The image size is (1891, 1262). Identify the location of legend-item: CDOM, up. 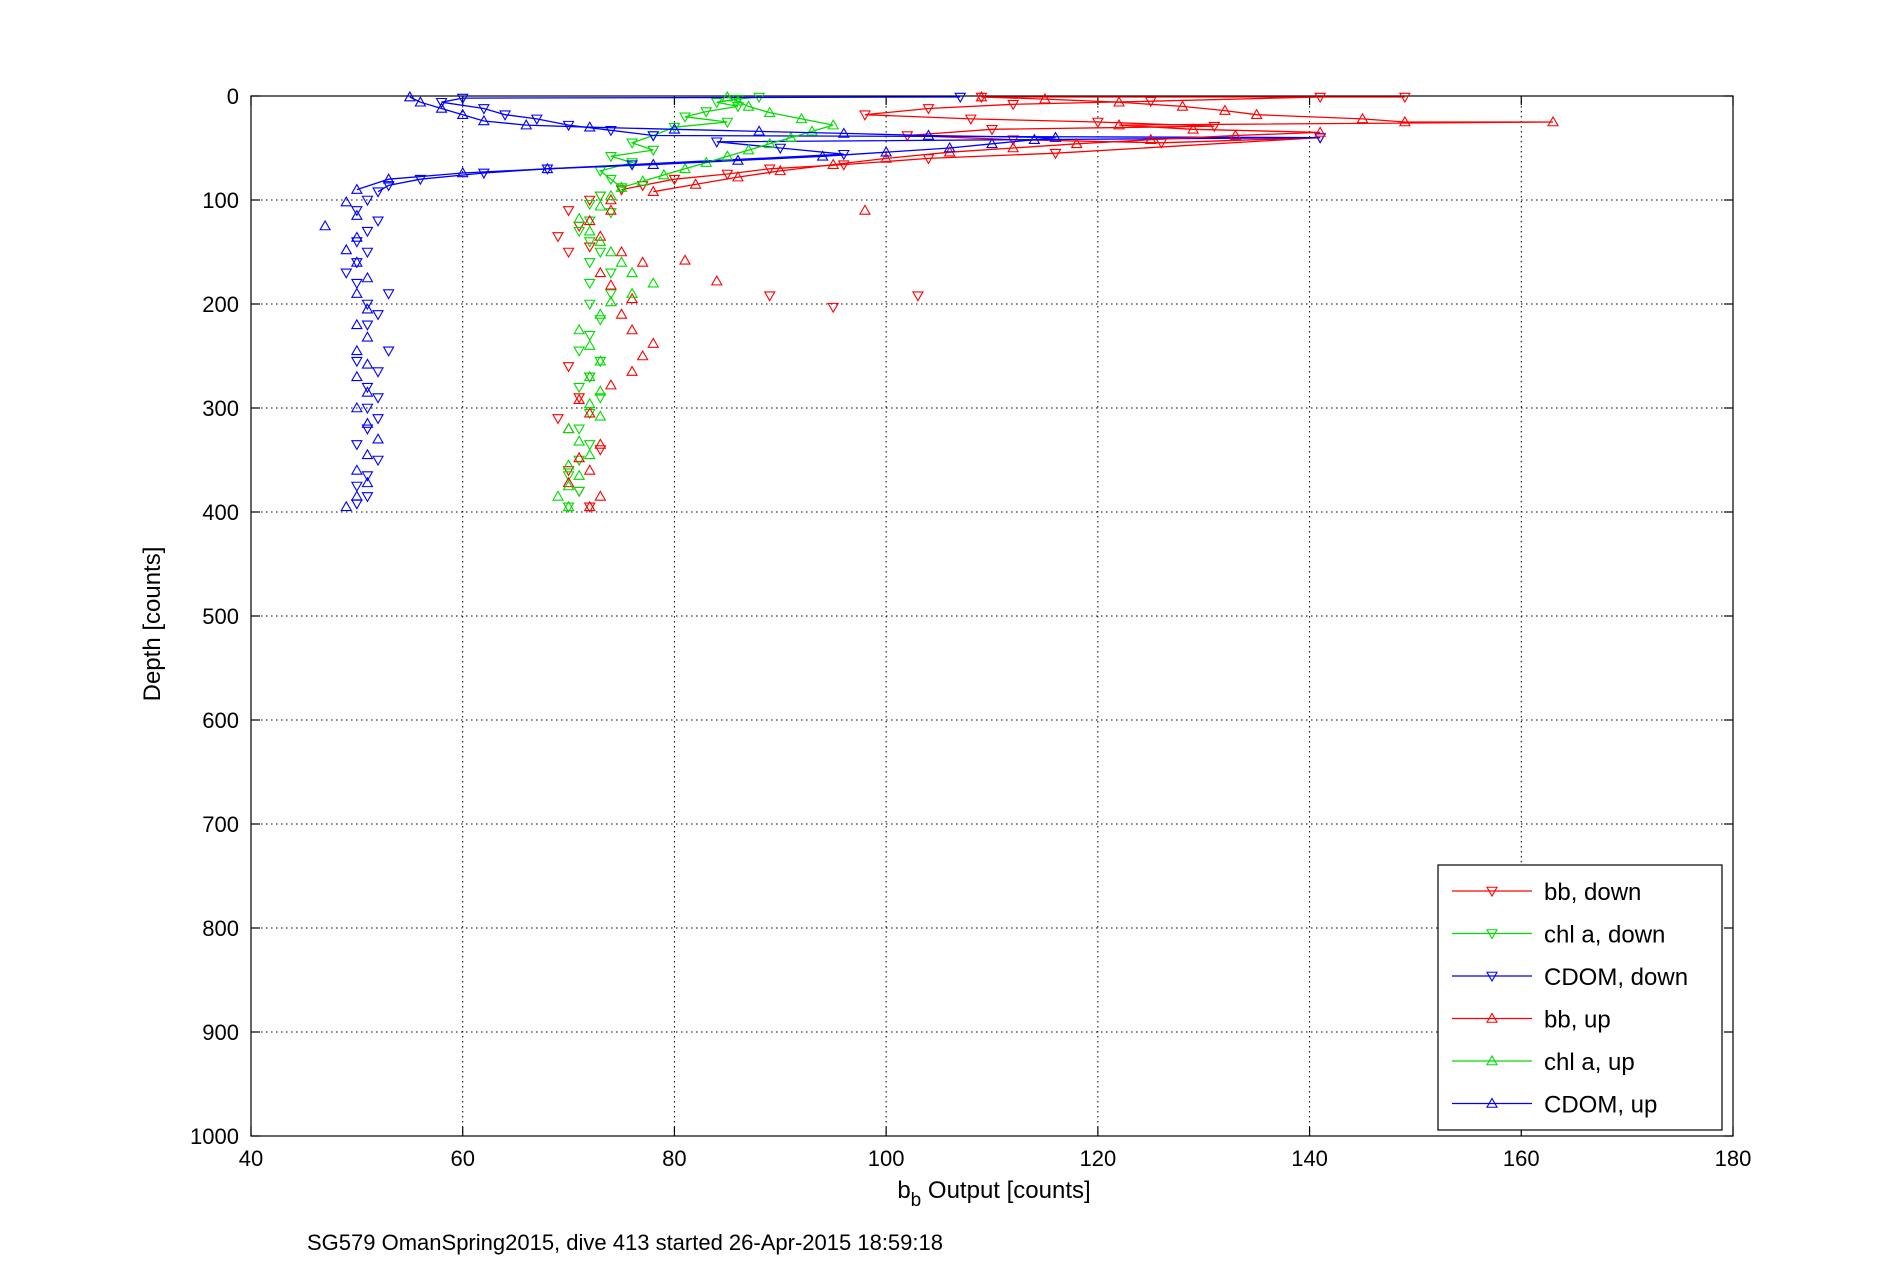
(1554, 1105).